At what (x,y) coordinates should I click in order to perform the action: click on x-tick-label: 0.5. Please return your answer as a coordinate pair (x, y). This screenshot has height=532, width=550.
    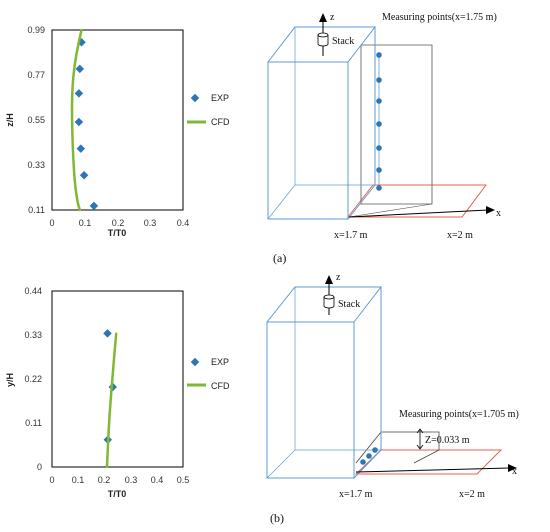
    Looking at the image, I should click on (183, 480).